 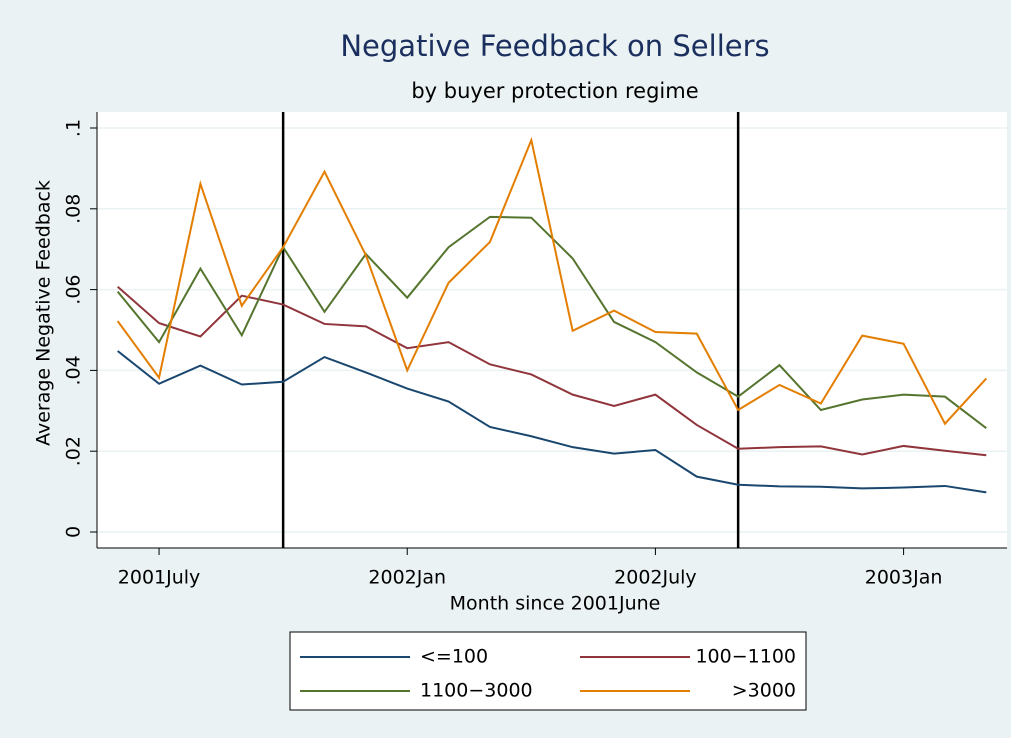 I want to click on y-axis-title: Average Negative Feedback, so click(x=44, y=313).